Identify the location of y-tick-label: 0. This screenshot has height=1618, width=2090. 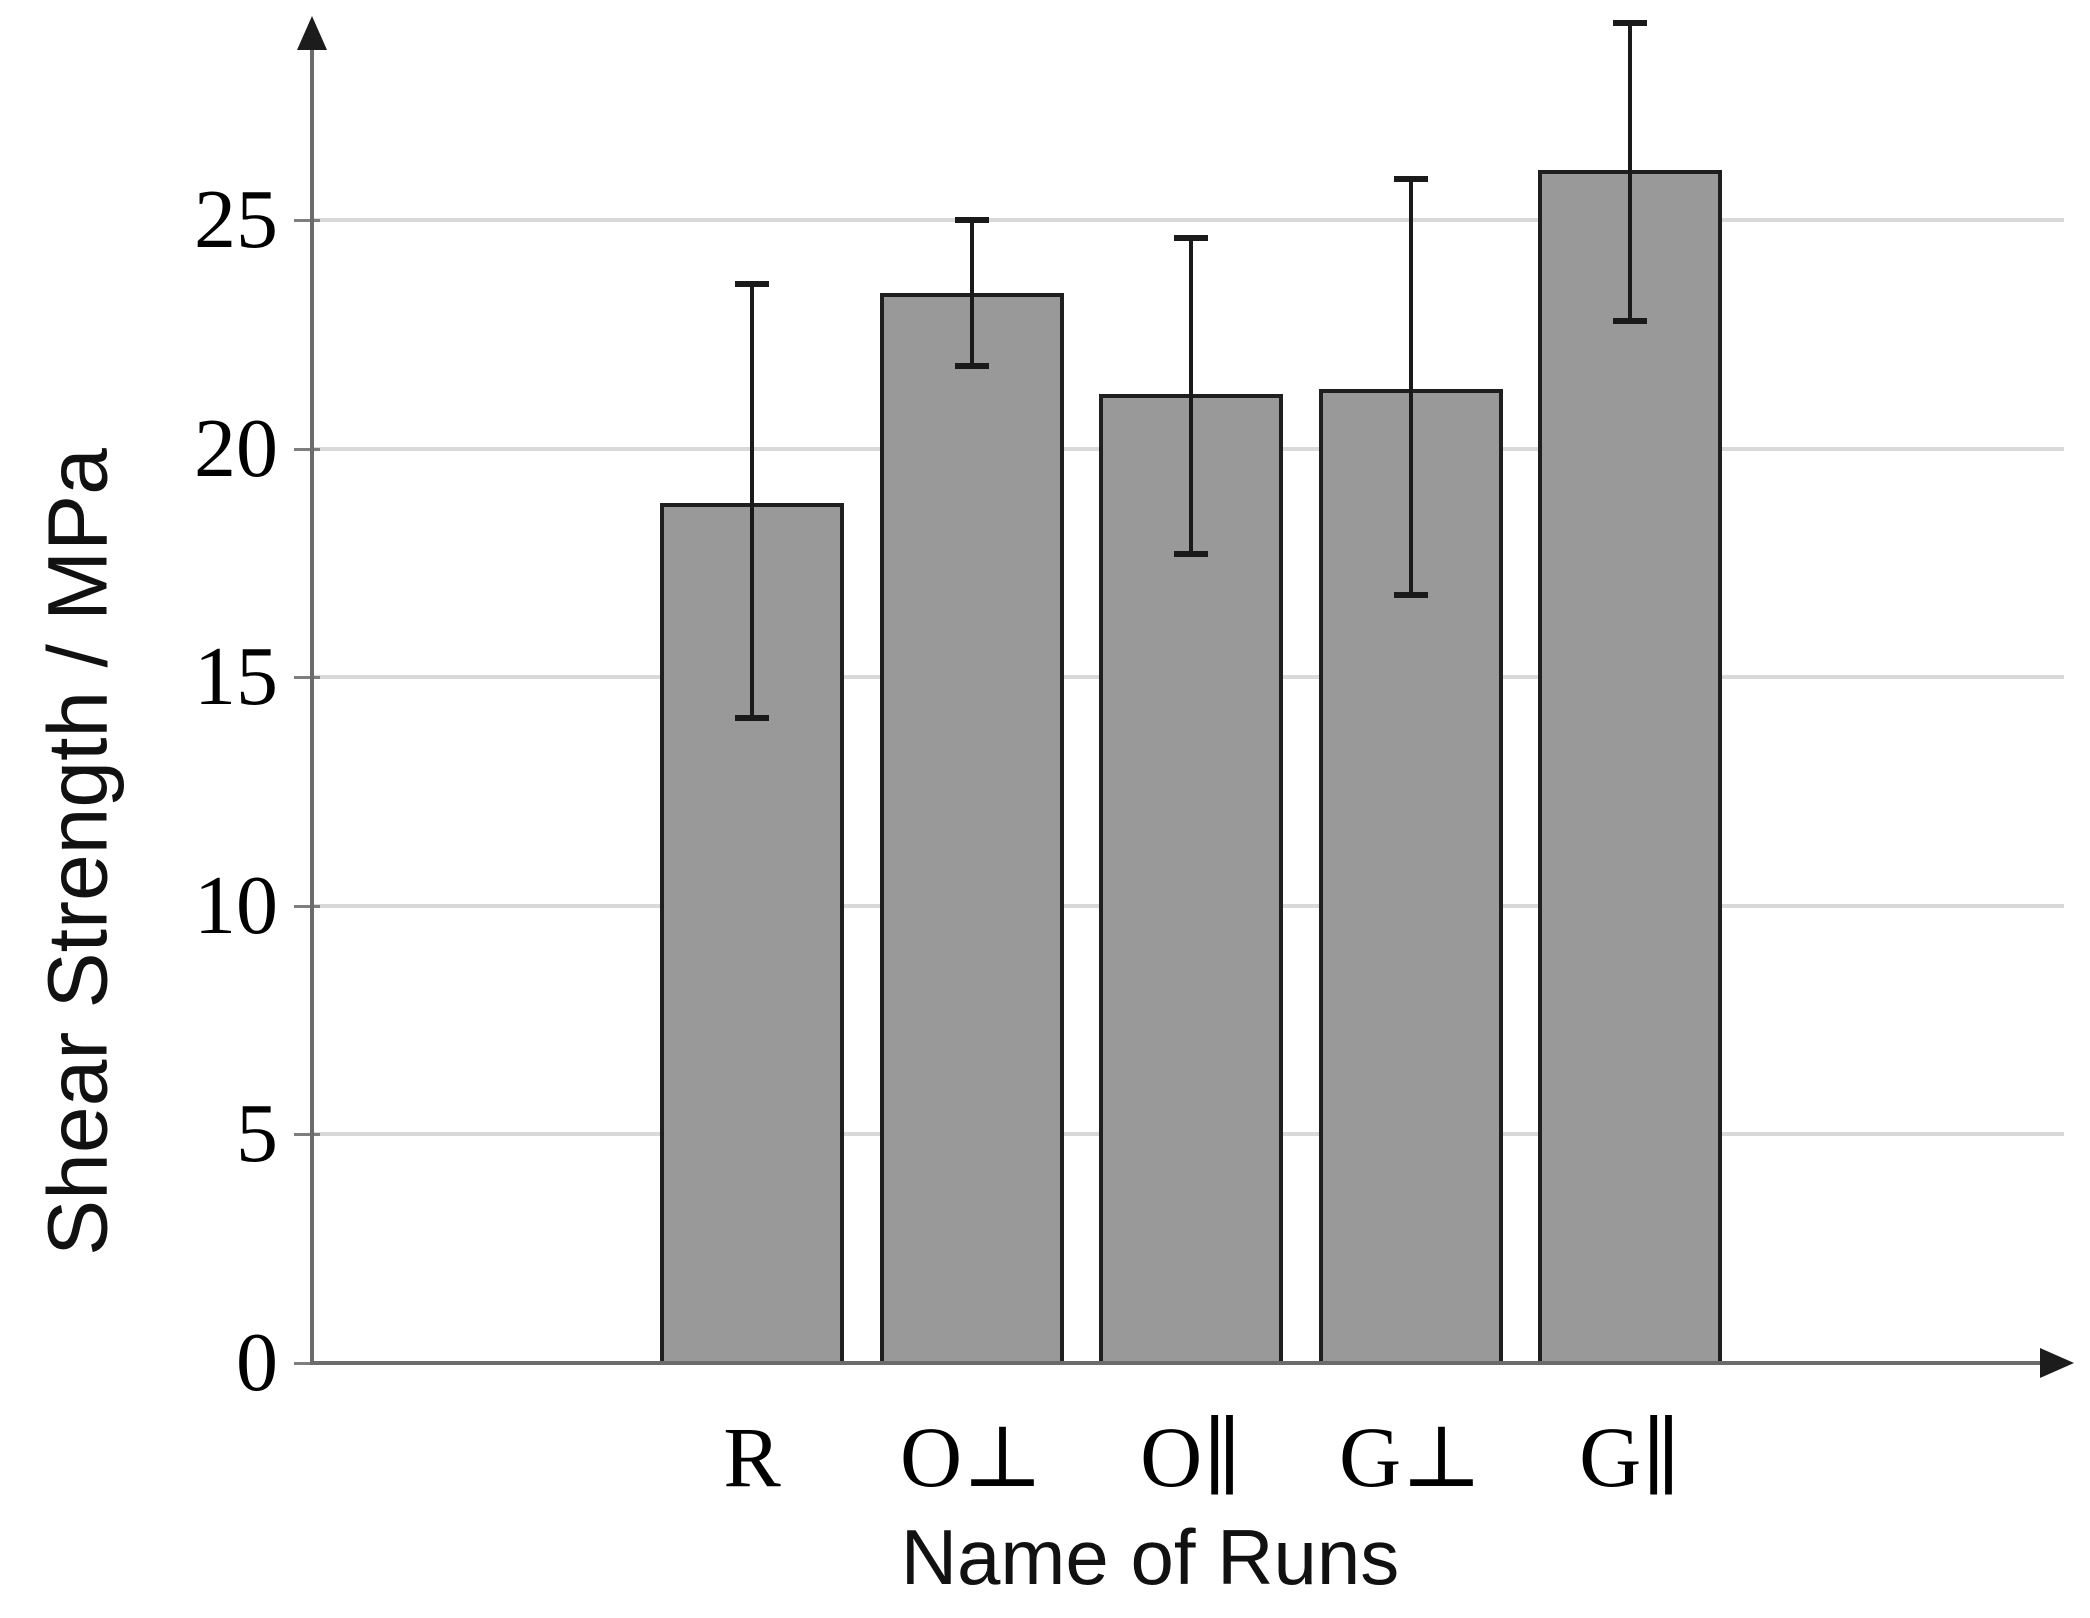
(257, 1362).